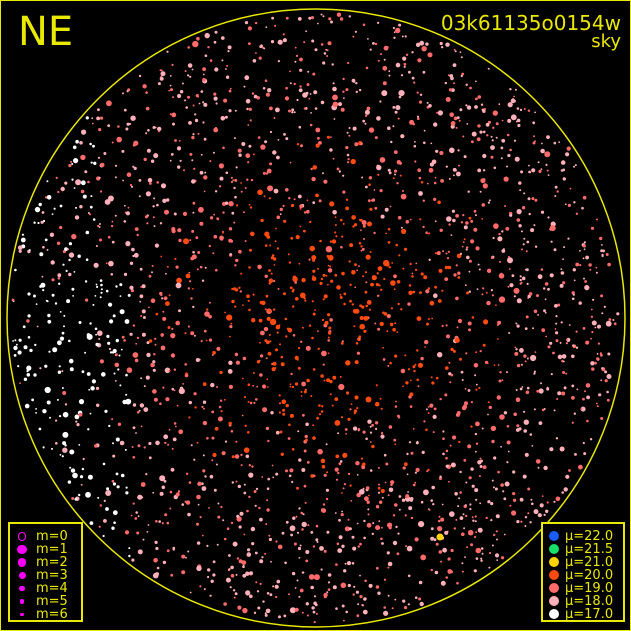 This screenshot has height=631, width=631. I want to click on brightness-swatch-icon, so click(554, 575).